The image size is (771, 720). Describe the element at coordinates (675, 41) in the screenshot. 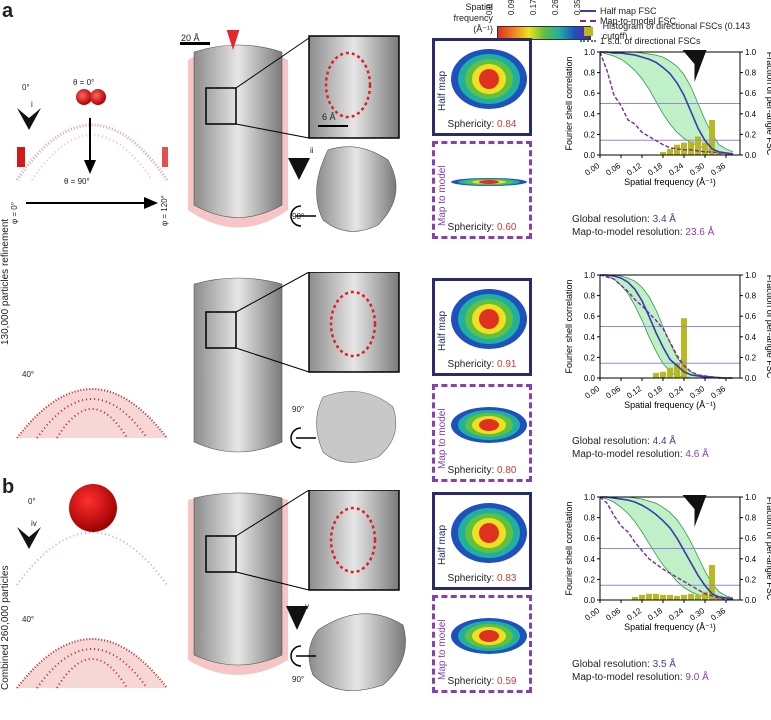

I see `legend-sd: 1 s.d. of directional FSCs` at that location.